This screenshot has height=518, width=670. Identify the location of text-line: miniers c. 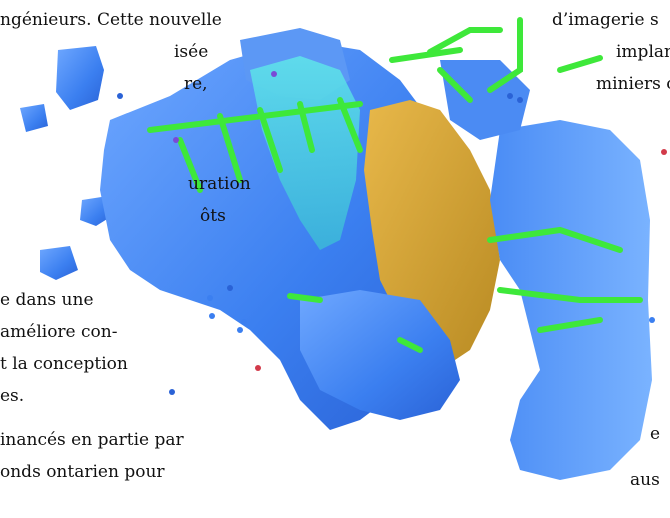
(633, 84).